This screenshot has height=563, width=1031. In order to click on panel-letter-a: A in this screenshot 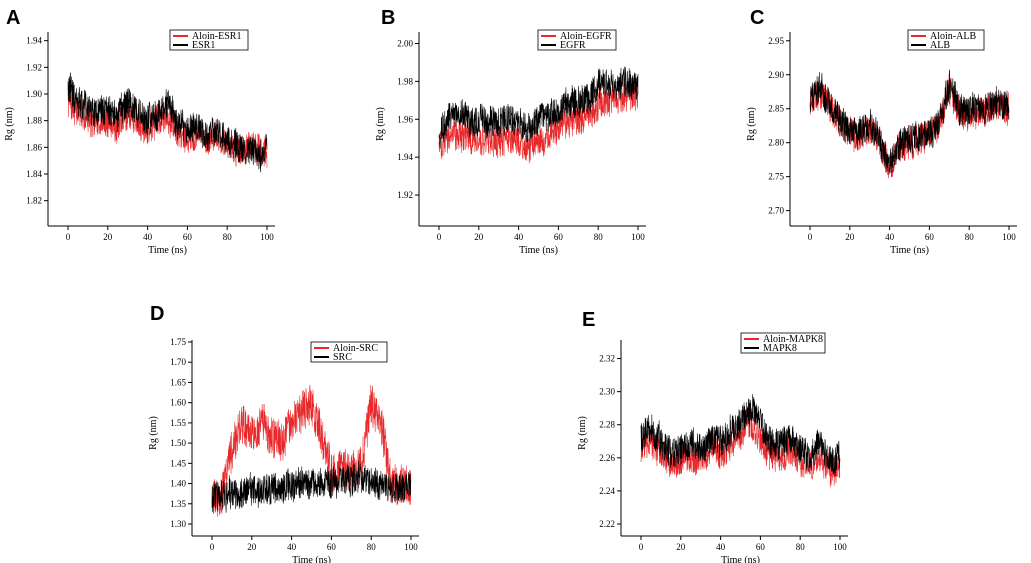, I will do `click(13, 18)`.